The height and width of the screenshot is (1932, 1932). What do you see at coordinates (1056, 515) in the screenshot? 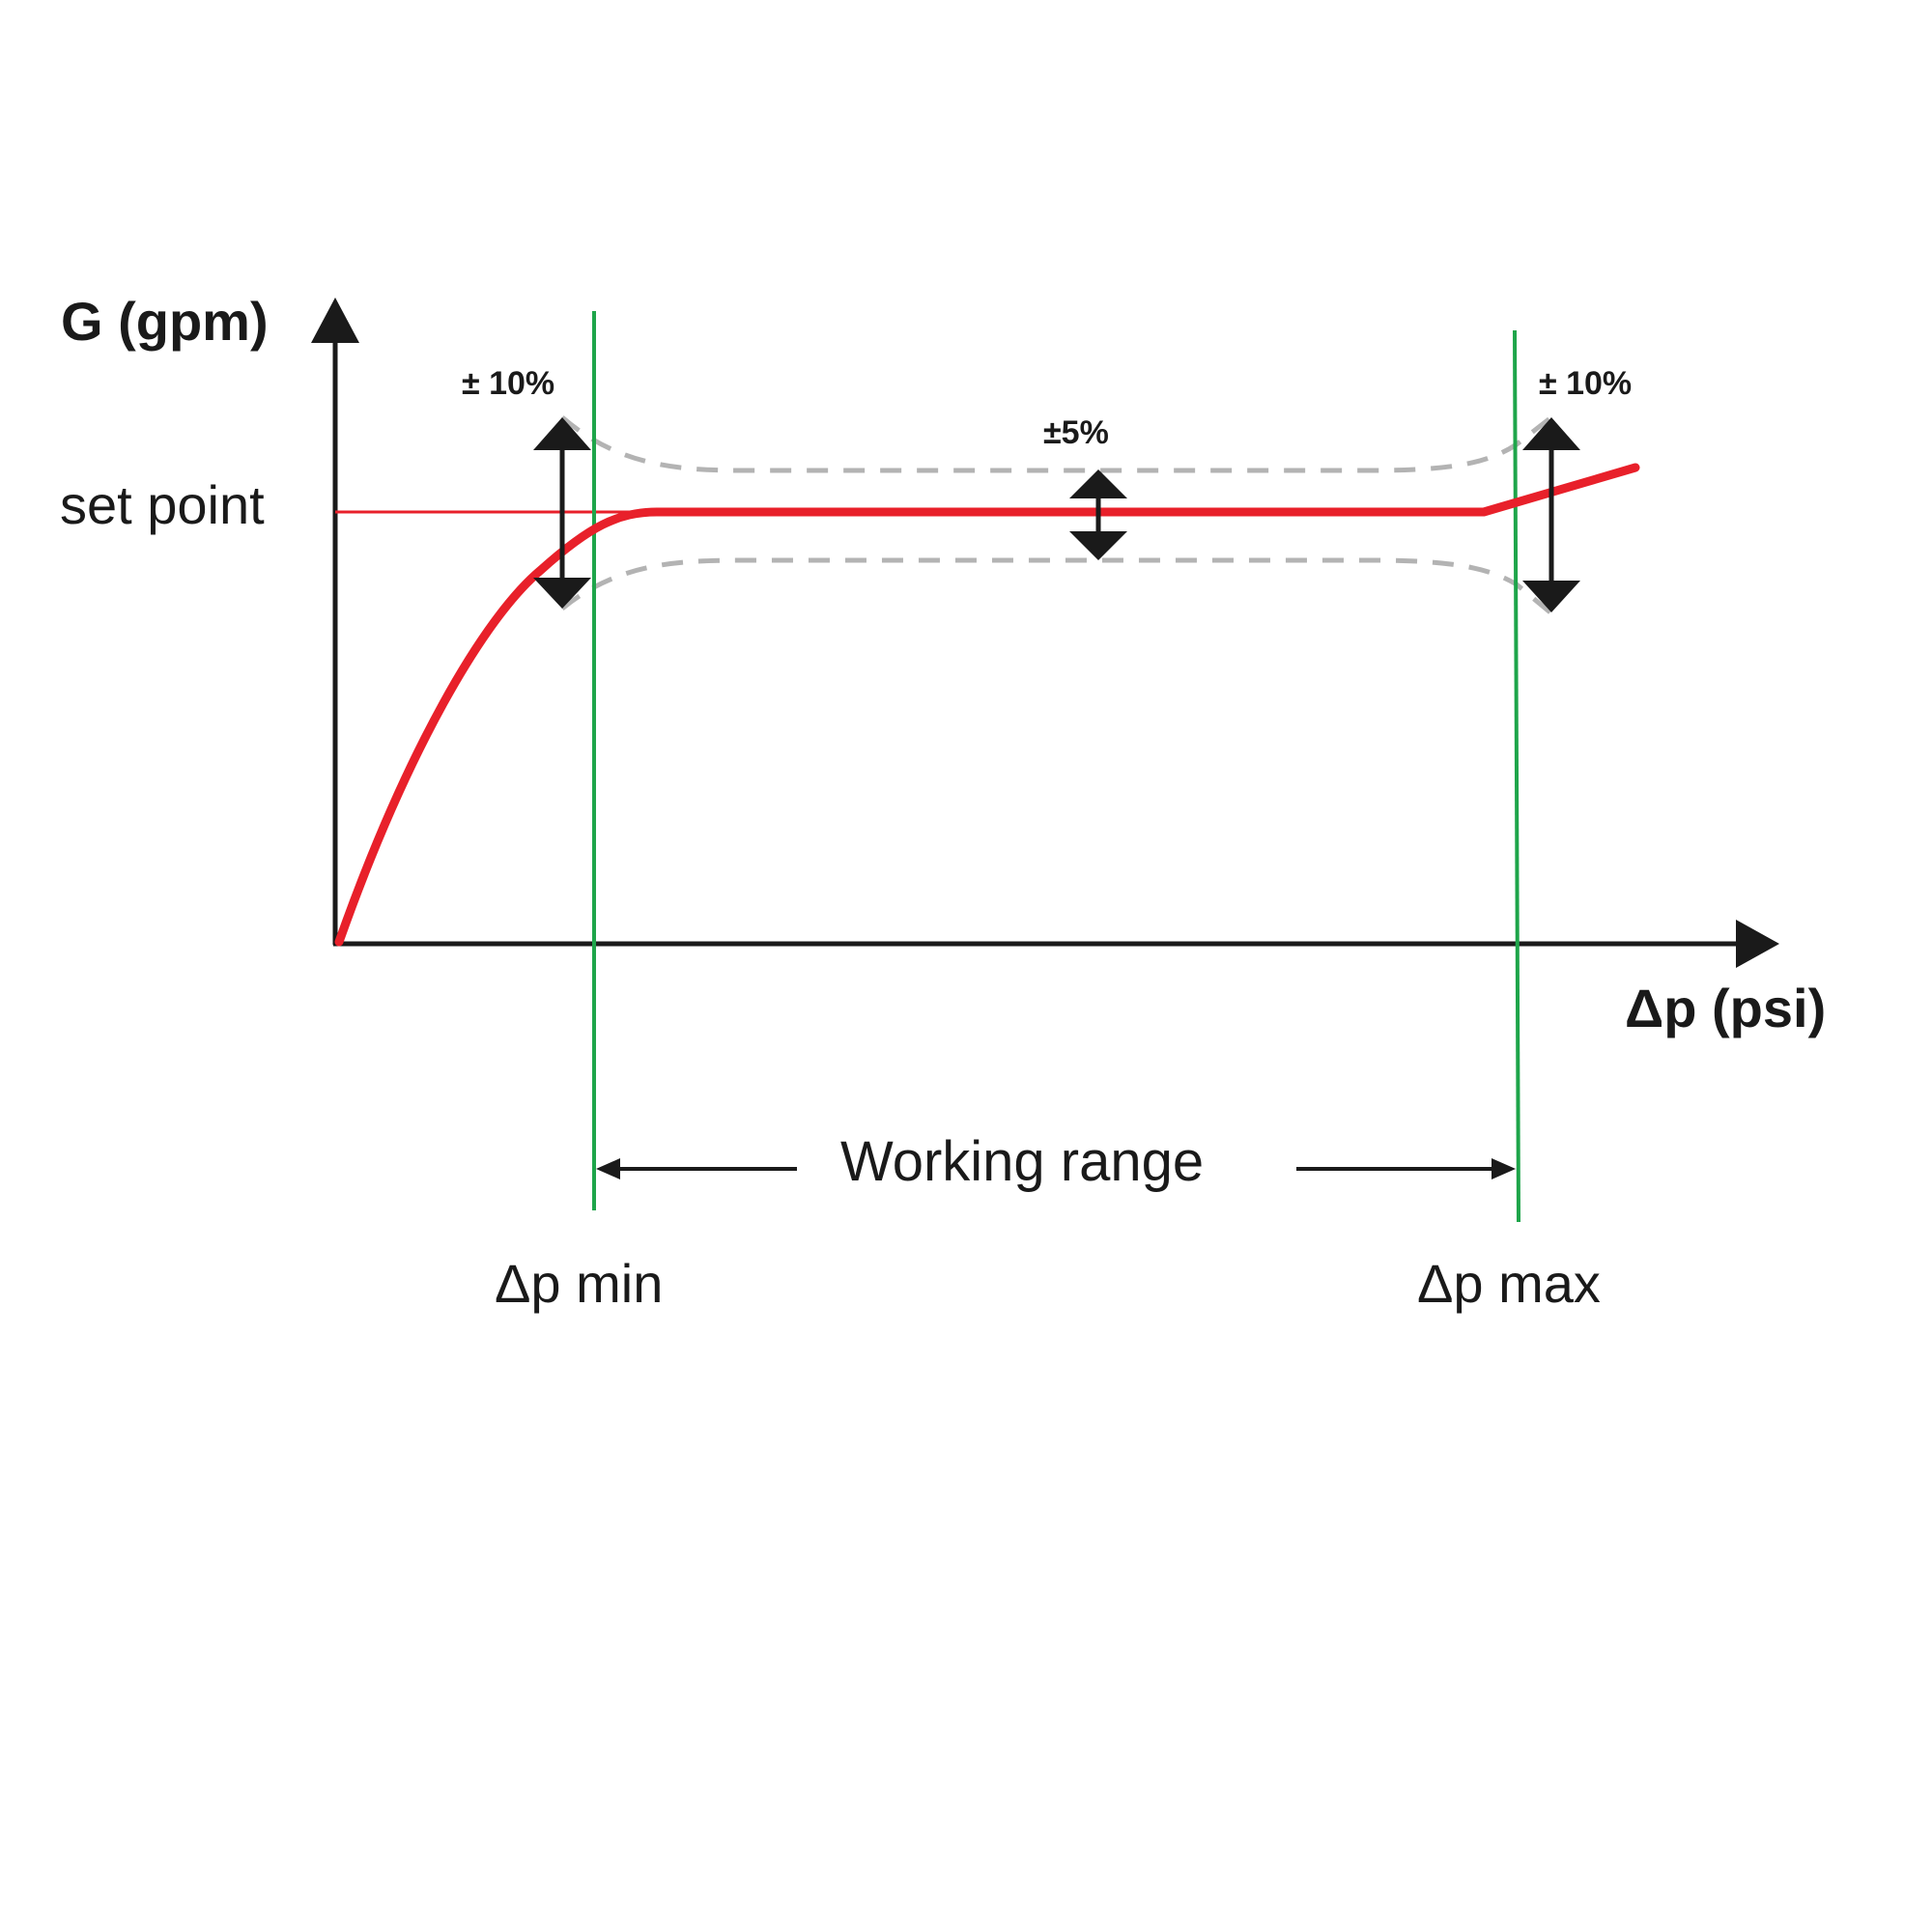
I see `tolerance-band` at bounding box center [1056, 515].